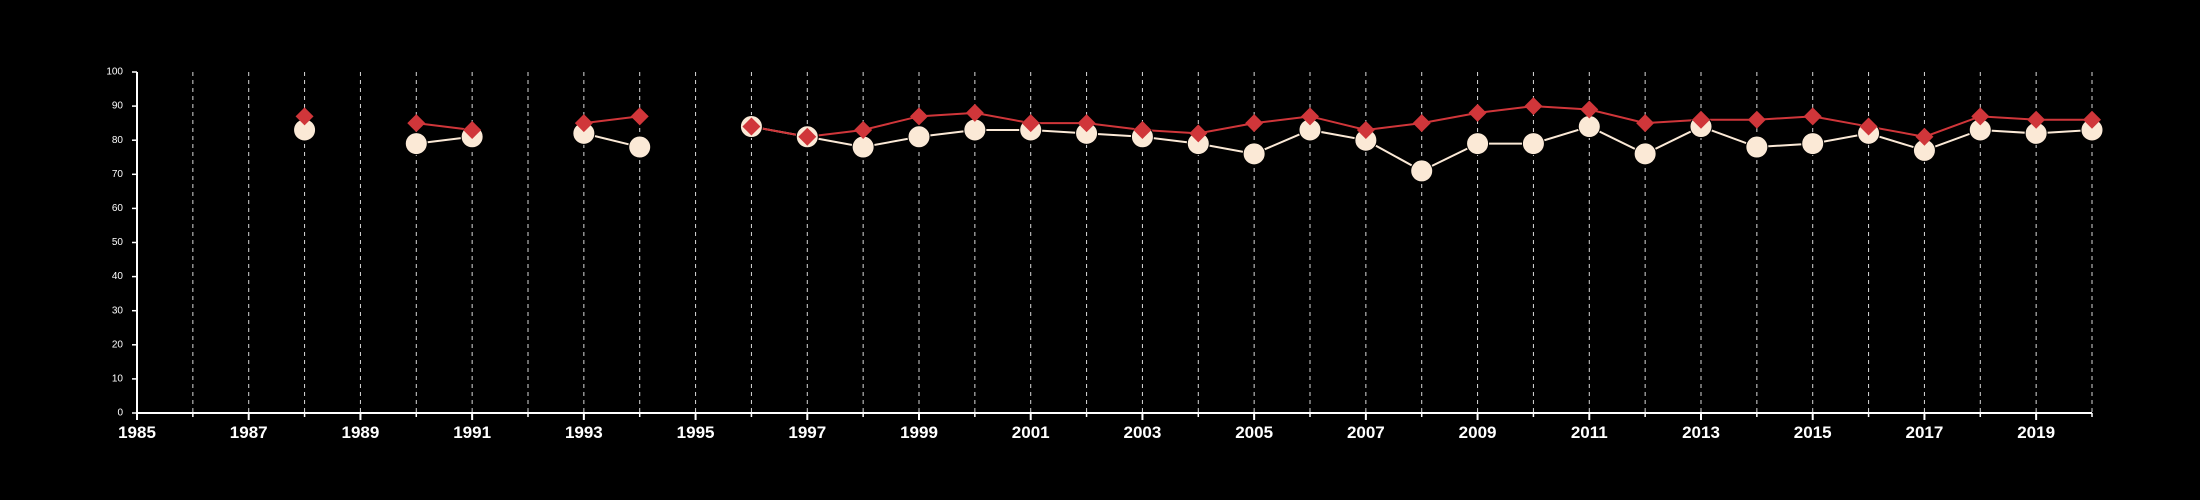 The image size is (2200, 500). Describe the element at coordinates (118, 344) in the screenshot. I see `y-tick-label: 20` at that location.